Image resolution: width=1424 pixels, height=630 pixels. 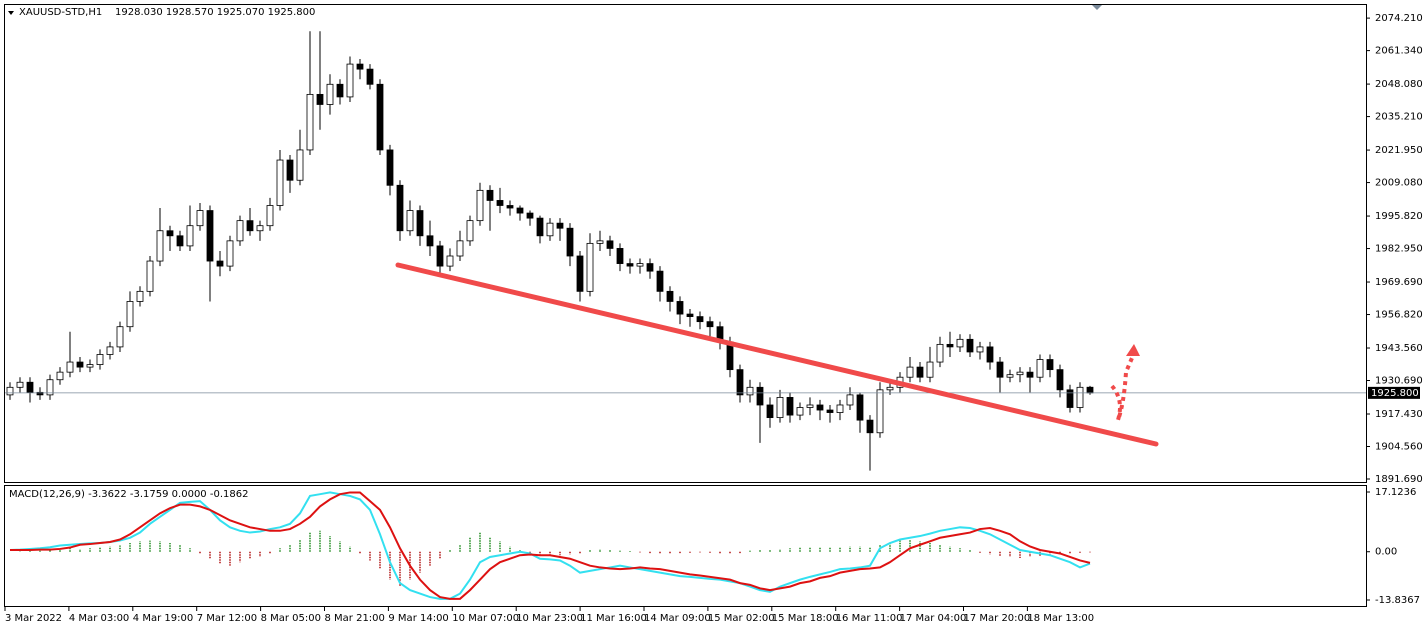 I want to click on symbol-header: XAUUSD-STD,H1, so click(x=60, y=12).